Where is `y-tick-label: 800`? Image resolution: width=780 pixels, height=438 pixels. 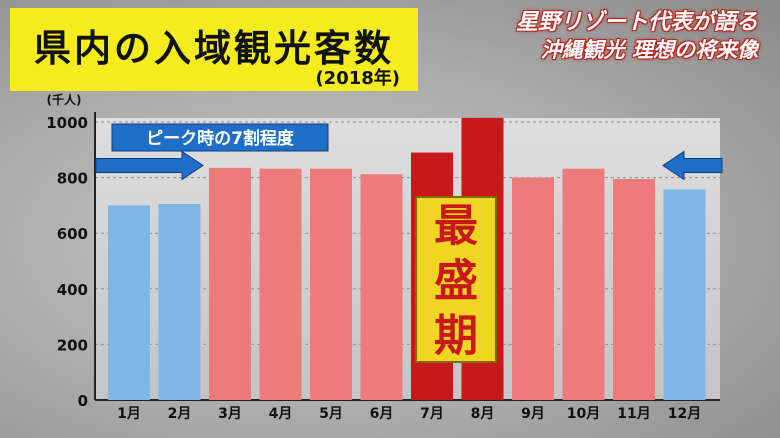
y-tick-label: 800 is located at coordinates (72, 179).